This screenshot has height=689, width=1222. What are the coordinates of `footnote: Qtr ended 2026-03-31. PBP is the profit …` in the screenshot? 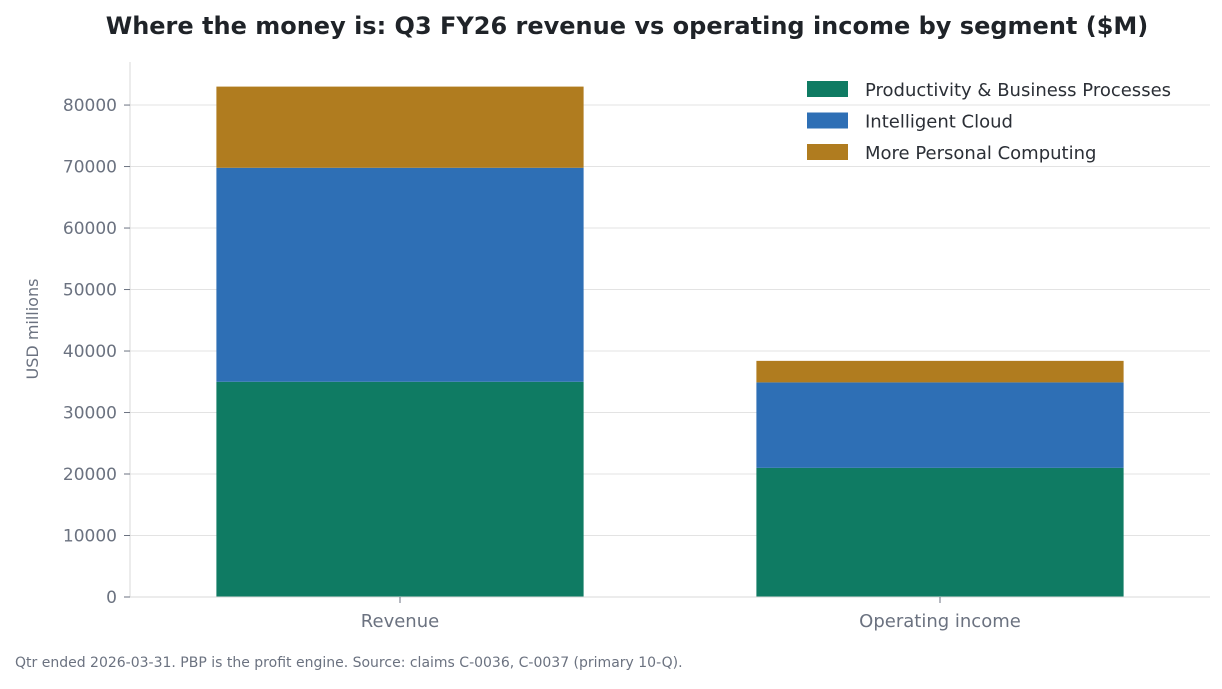 It's located at (349, 663).